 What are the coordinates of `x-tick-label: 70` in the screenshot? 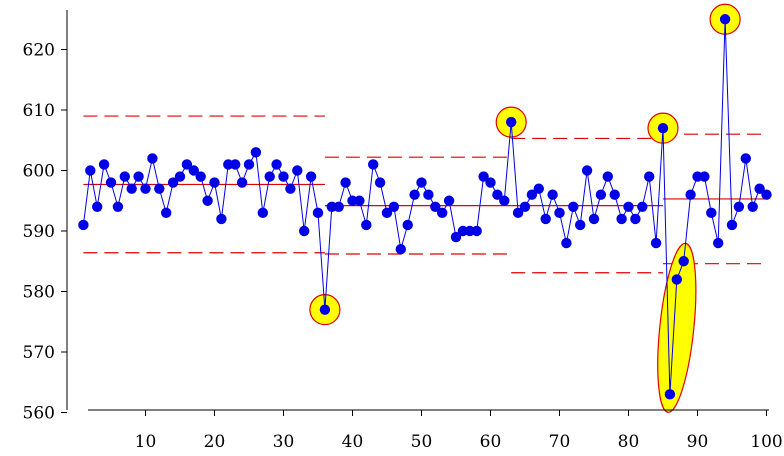 It's located at (560, 442).